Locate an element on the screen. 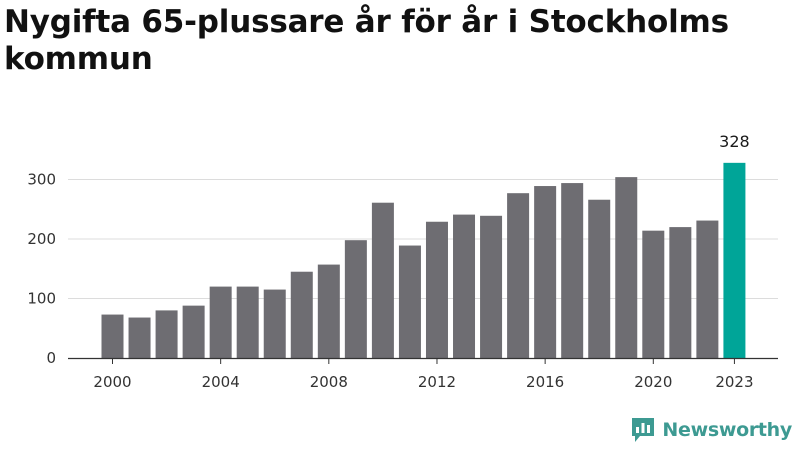 The image size is (800, 450). brand-logo: Newsworthy is located at coordinates (711, 430).